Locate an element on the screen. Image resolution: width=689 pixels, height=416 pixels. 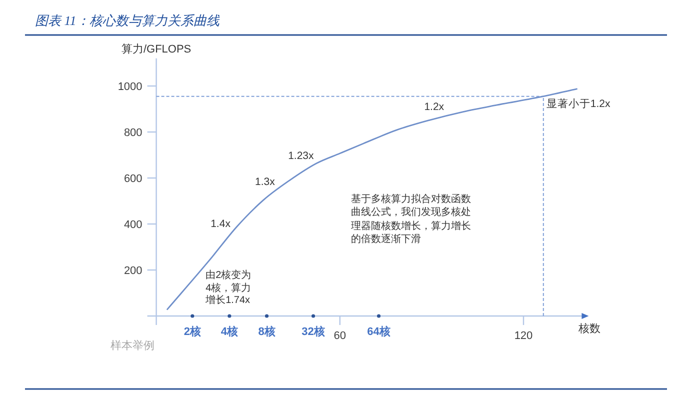
x-tick-label: 60 is located at coordinates (340, 336).